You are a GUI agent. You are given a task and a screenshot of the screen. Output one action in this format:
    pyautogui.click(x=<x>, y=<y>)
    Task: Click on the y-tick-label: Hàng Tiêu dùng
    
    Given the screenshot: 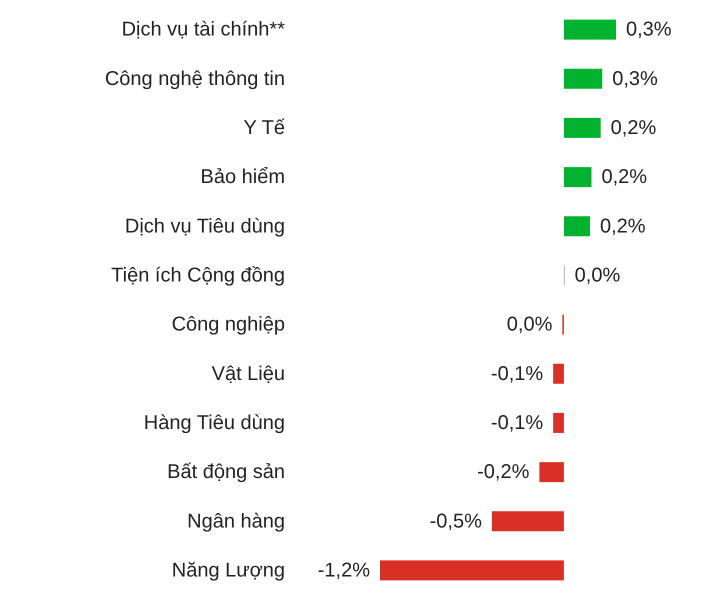 What is the action you would take?
    pyautogui.click(x=214, y=423)
    